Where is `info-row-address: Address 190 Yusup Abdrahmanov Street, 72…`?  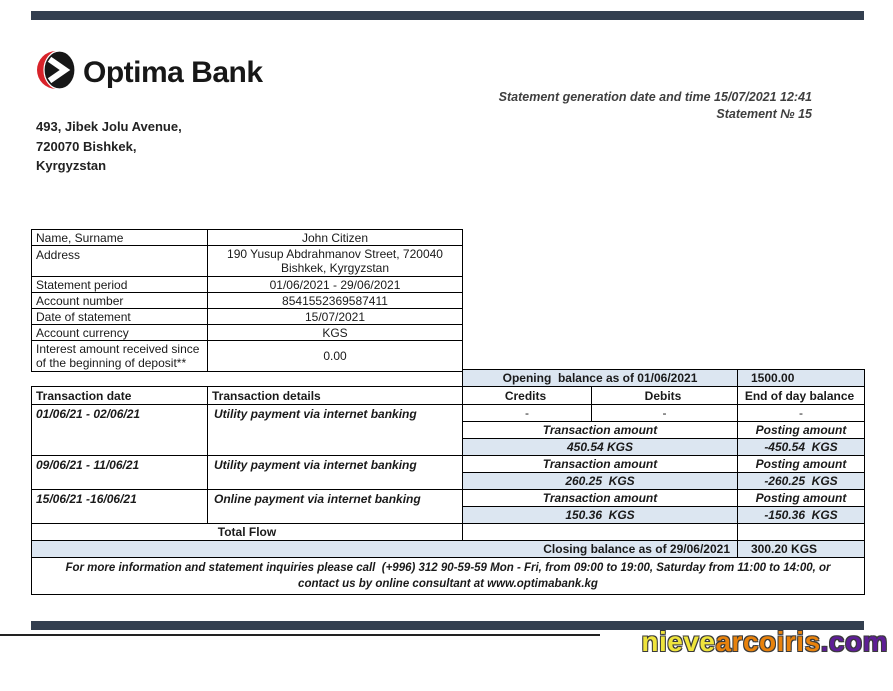
info-row-address: Address 190 Yusup Abdrahmanov Street, 72… is located at coordinates (247, 261).